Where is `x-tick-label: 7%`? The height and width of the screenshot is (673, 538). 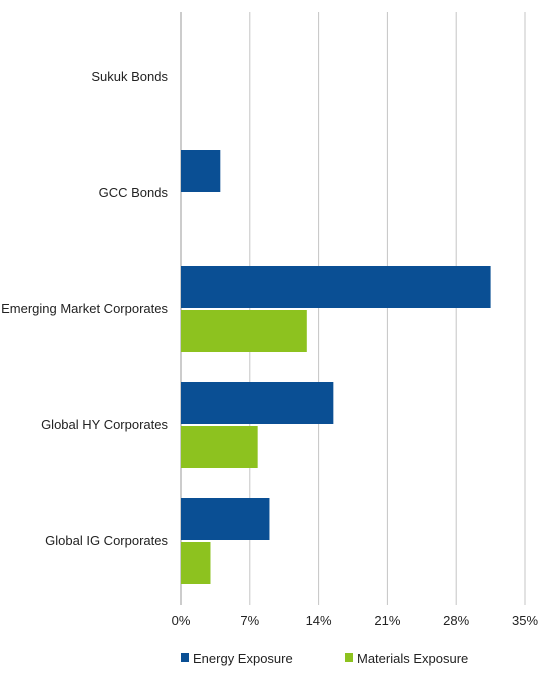 x-tick-label: 7% is located at coordinates (249, 620).